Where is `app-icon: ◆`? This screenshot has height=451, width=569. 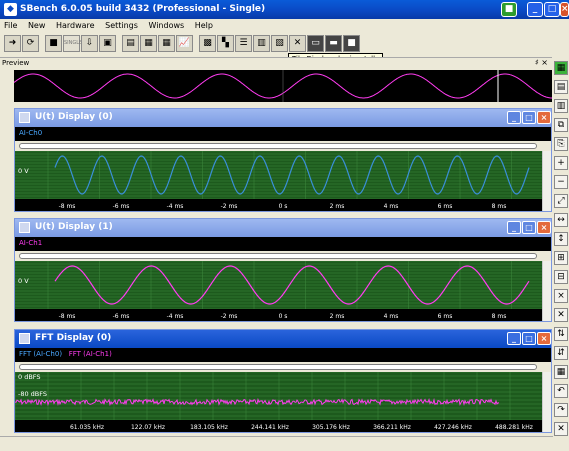 app-icon: ◆ is located at coordinates (10, 9).